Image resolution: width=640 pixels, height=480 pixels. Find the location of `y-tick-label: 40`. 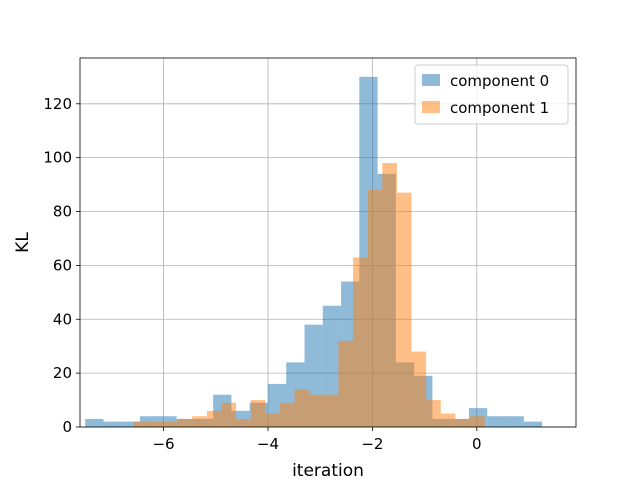

y-tick-label: 40 is located at coordinates (62, 319).